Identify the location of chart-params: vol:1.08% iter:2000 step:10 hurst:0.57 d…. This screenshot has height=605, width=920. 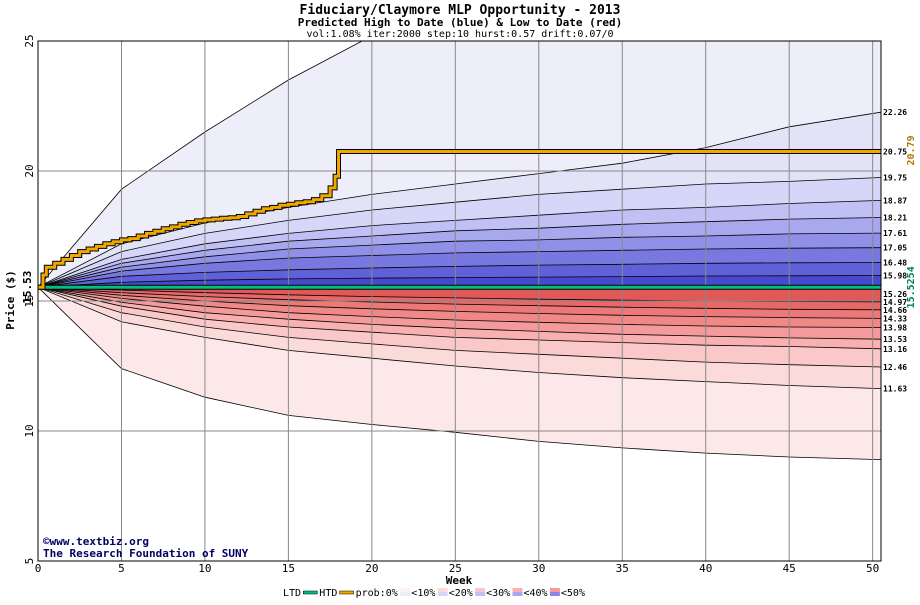
(459, 34).